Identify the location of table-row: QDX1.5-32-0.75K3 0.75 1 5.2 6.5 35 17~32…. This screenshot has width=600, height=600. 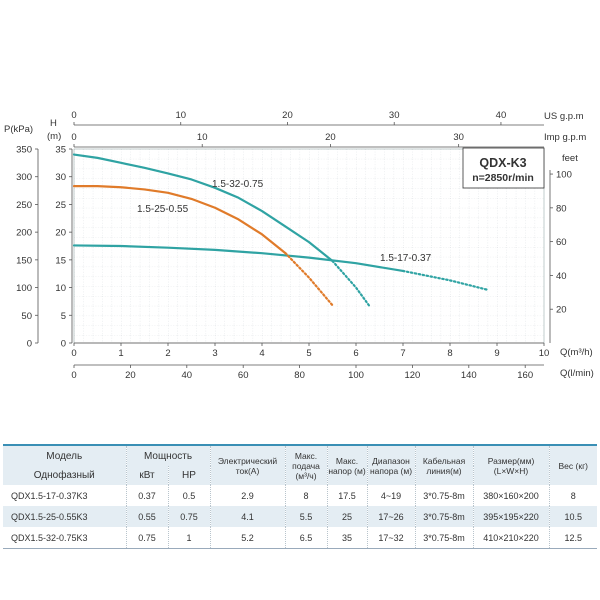
(300, 538).